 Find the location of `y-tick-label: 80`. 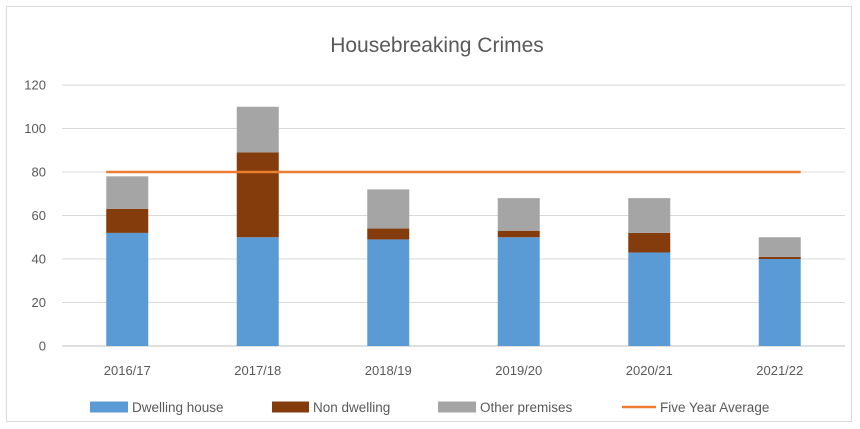

y-tick-label: 80 is located at coordinates (39, 172).